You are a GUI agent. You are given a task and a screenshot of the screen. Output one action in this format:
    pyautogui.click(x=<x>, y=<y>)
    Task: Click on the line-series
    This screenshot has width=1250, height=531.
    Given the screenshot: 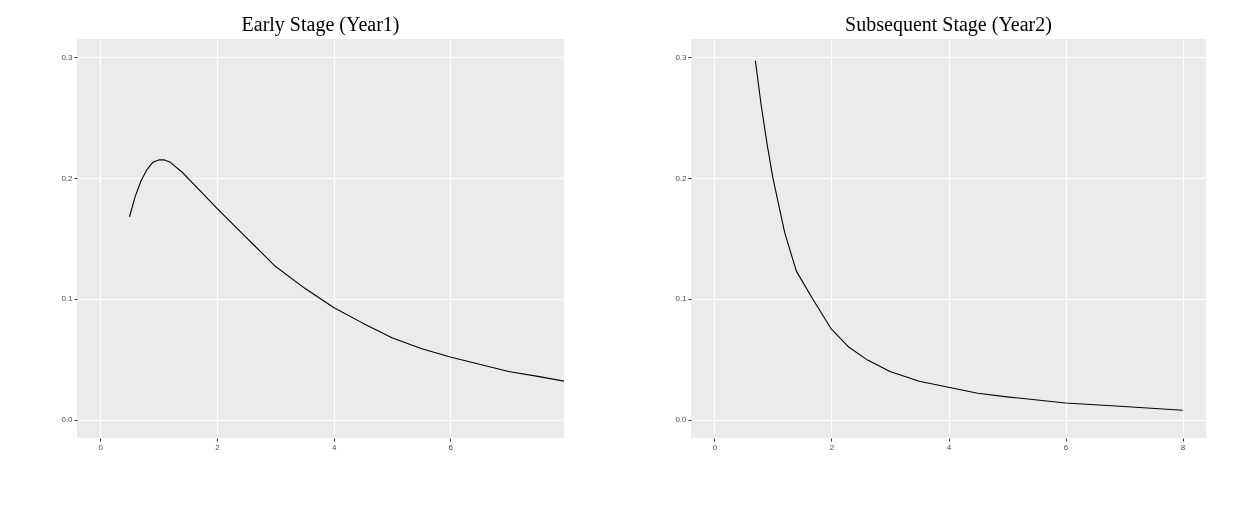 What is the action you would take?
    pyautogui.click(x=346, y=270)
    